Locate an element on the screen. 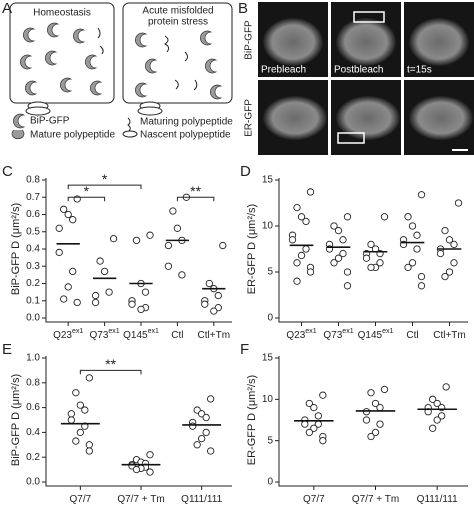 This screenshot has height=505, width=474. x-tick-label: Ctl+Tm is located at coordinates (449, 335).